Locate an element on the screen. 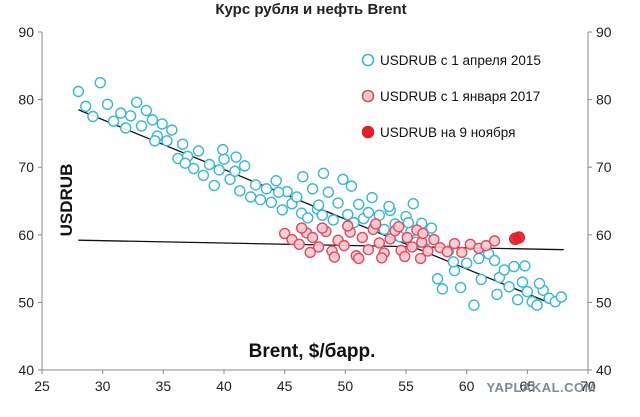 The height and width of the screenshot is (417, 640). y-axis-title: USDRUB is located at coordinates (66, 200).